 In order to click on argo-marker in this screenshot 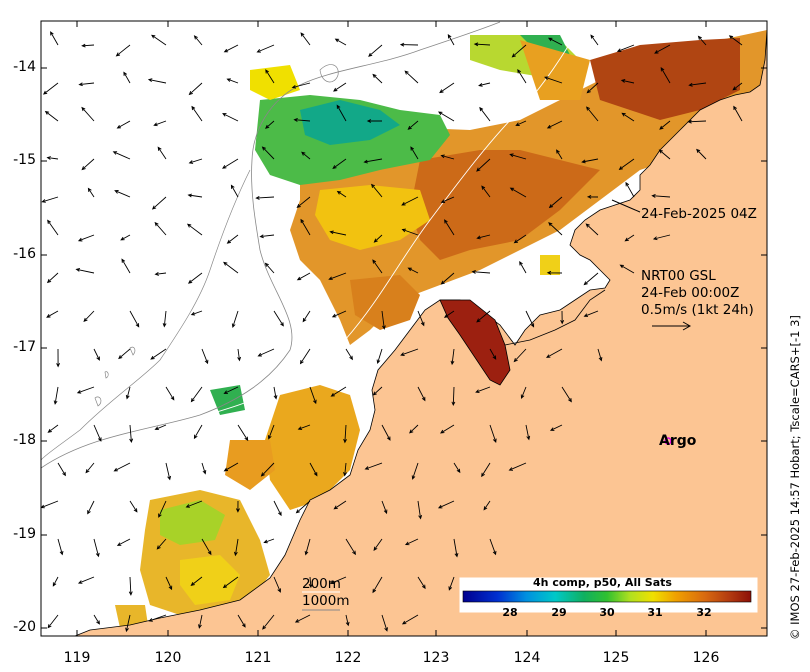, I will do `click(668, 441)`.